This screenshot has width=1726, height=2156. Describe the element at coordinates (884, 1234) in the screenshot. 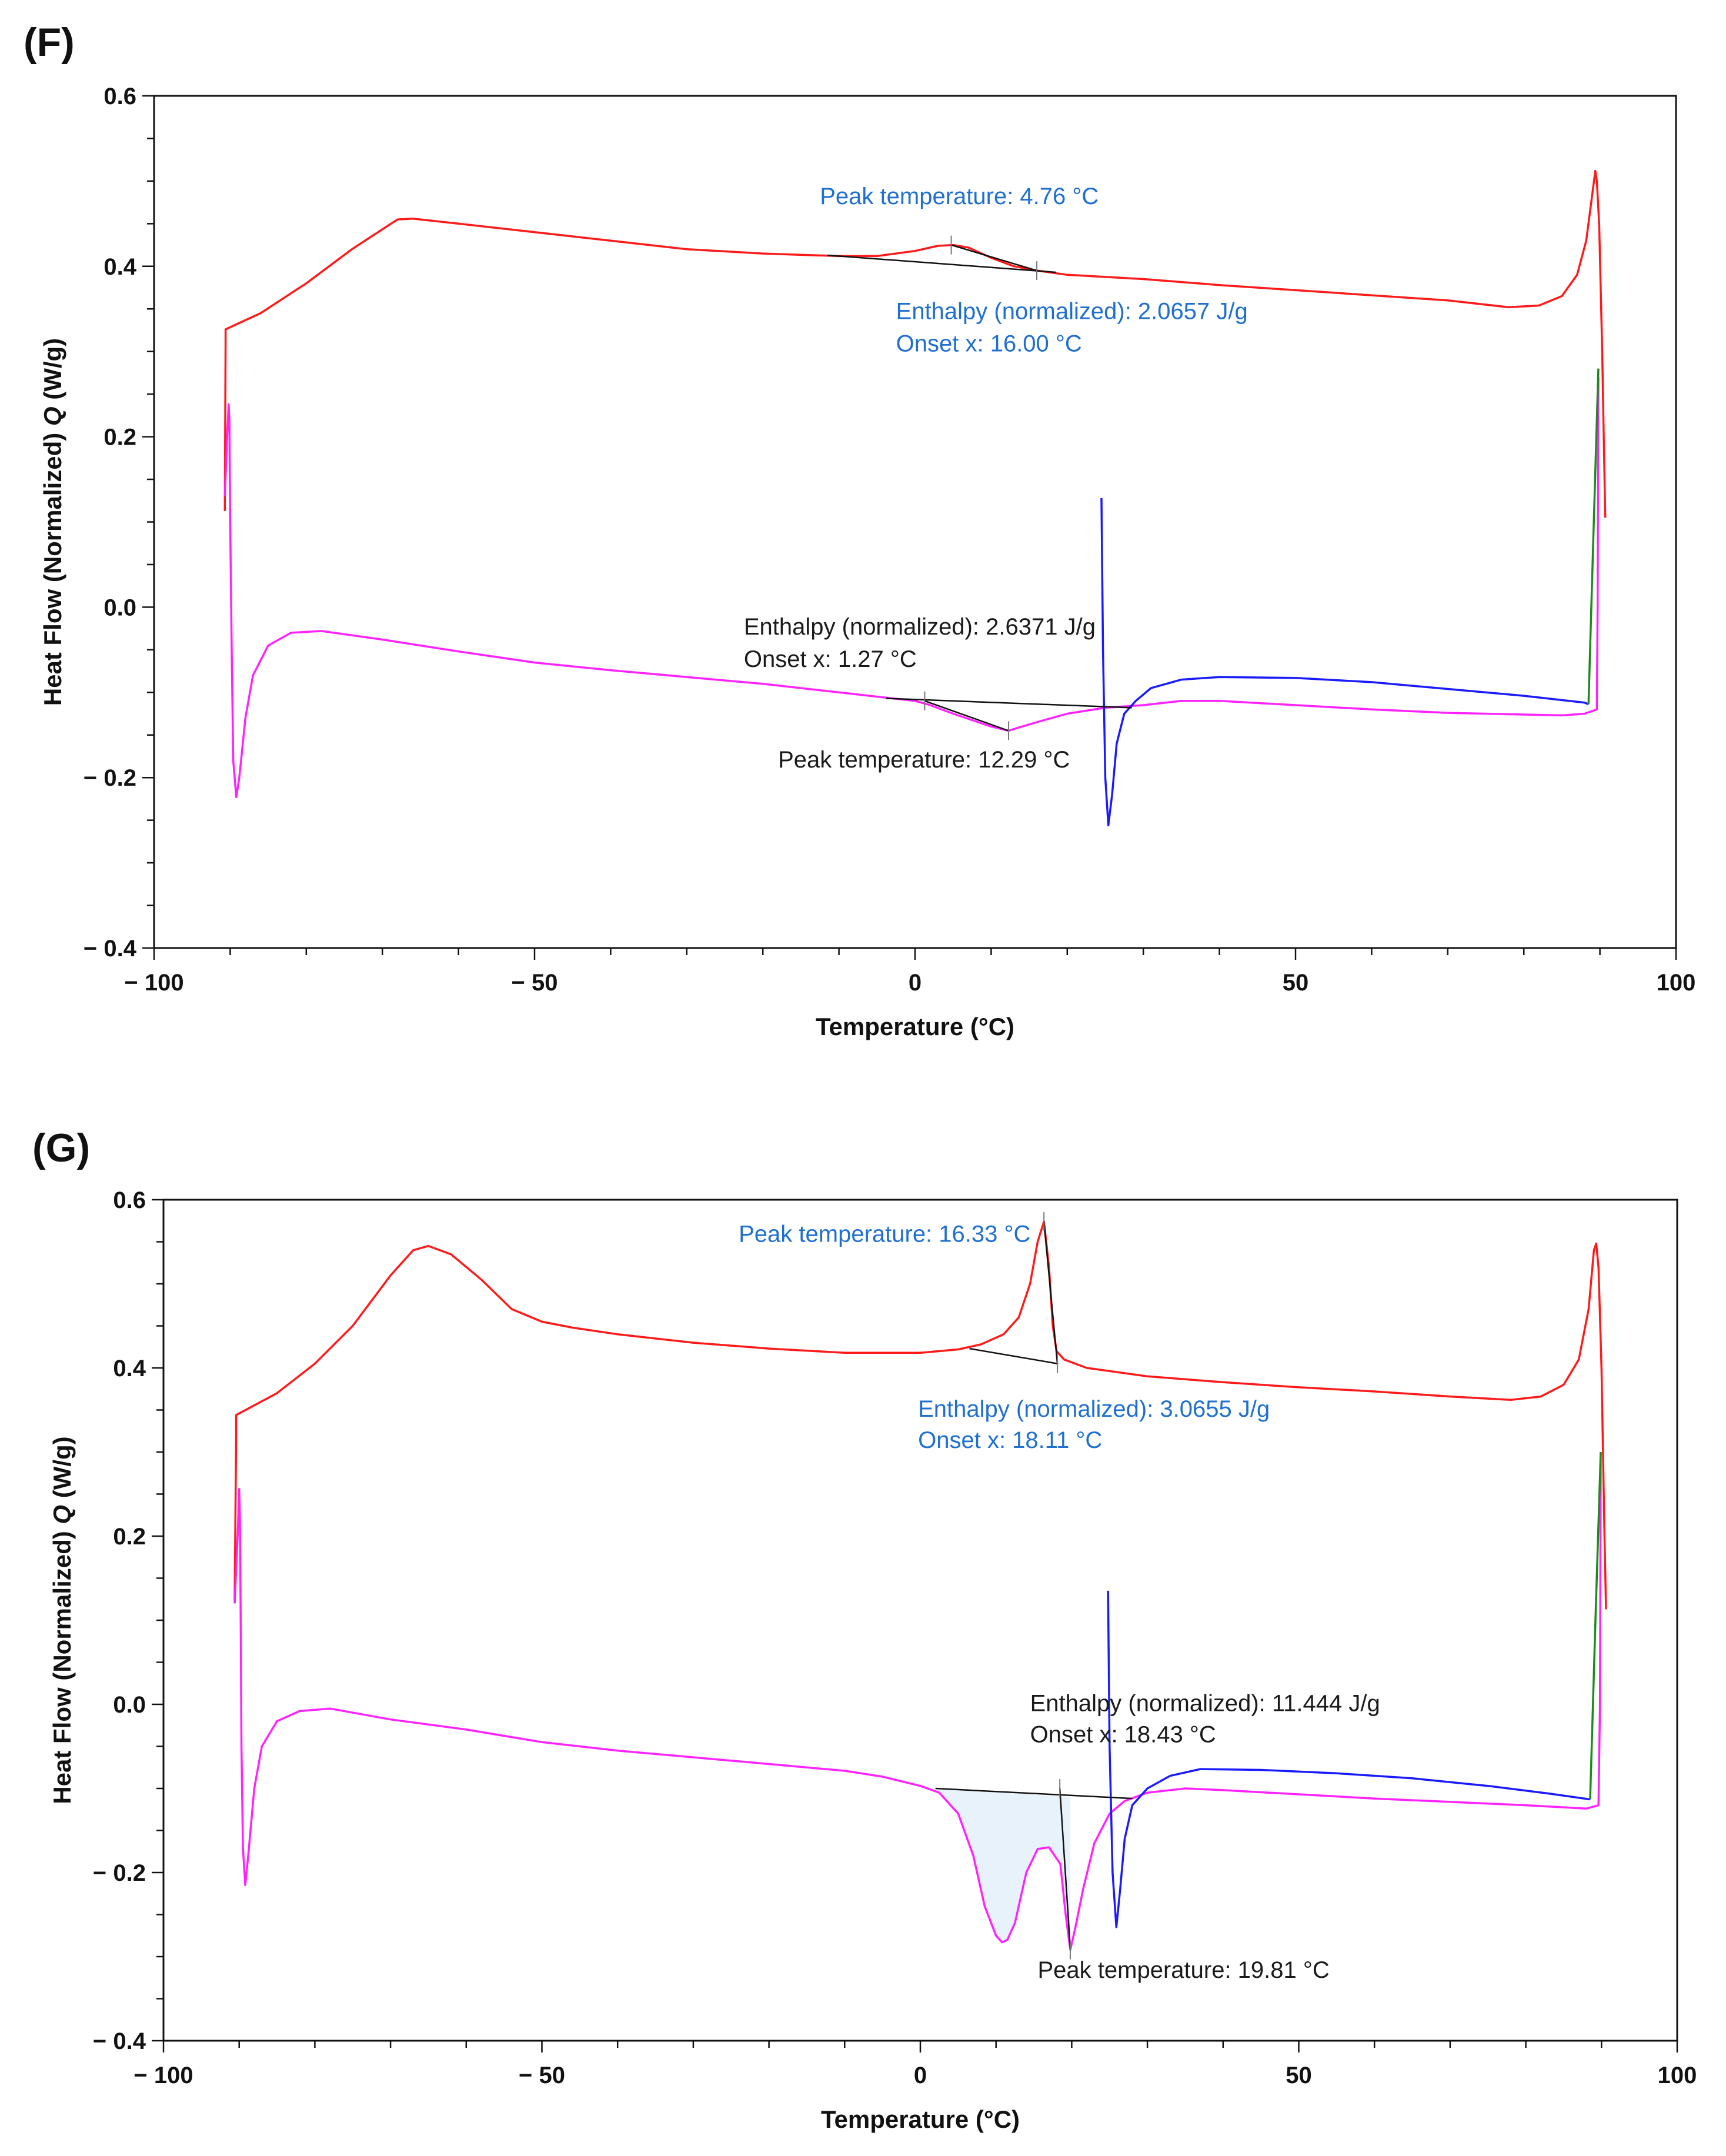

I see `annotation-label: Peak temperature: 16.33 °C` at that location.